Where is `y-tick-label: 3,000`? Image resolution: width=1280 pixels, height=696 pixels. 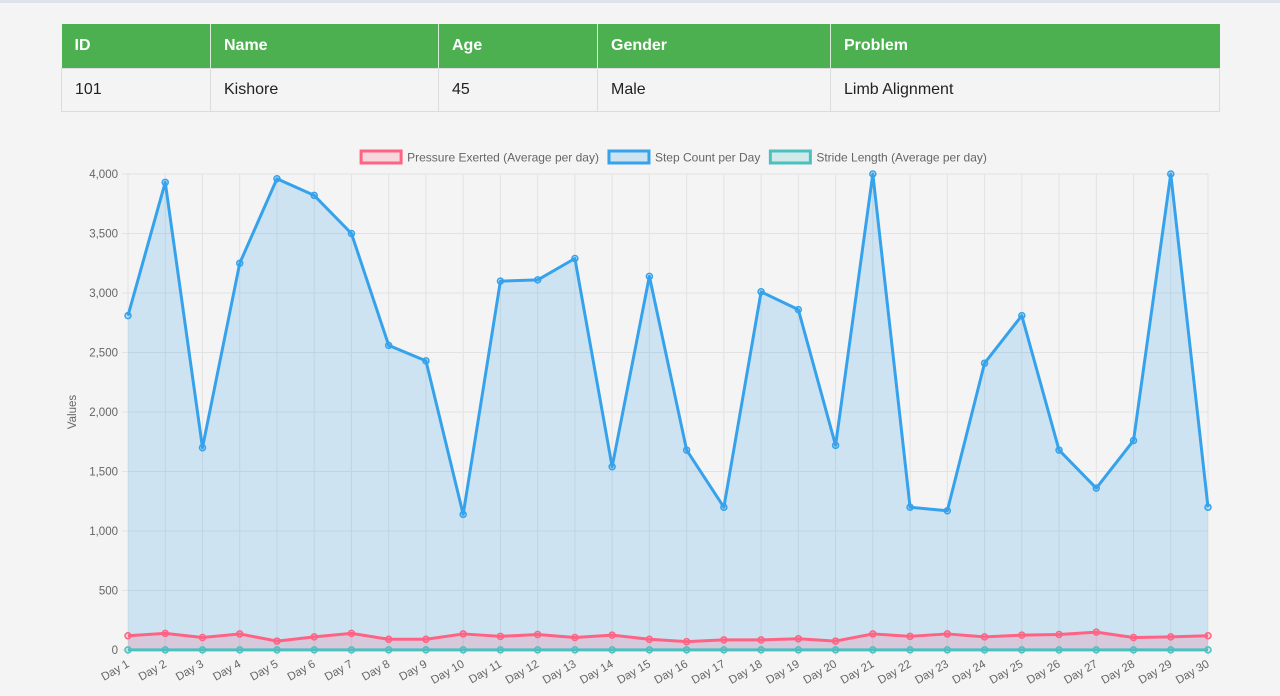 y-tick-label: 3,000 is located at coordinates (103, 294).